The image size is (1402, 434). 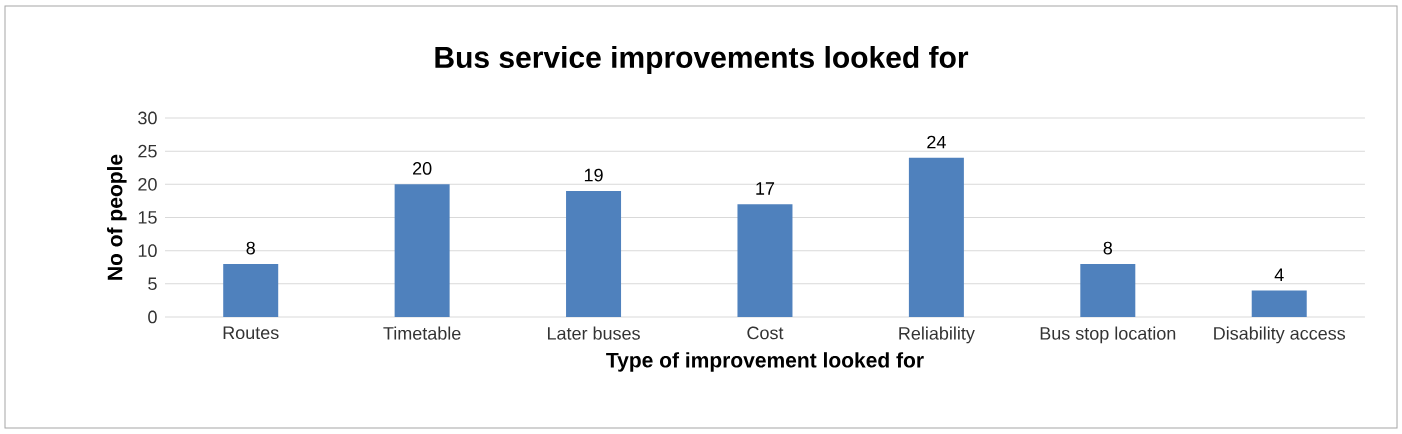 What do you see at coordinates (937, 335) in the screenshot?
I see `x-tick-label: Reliability` at bounding box center [937, 335].